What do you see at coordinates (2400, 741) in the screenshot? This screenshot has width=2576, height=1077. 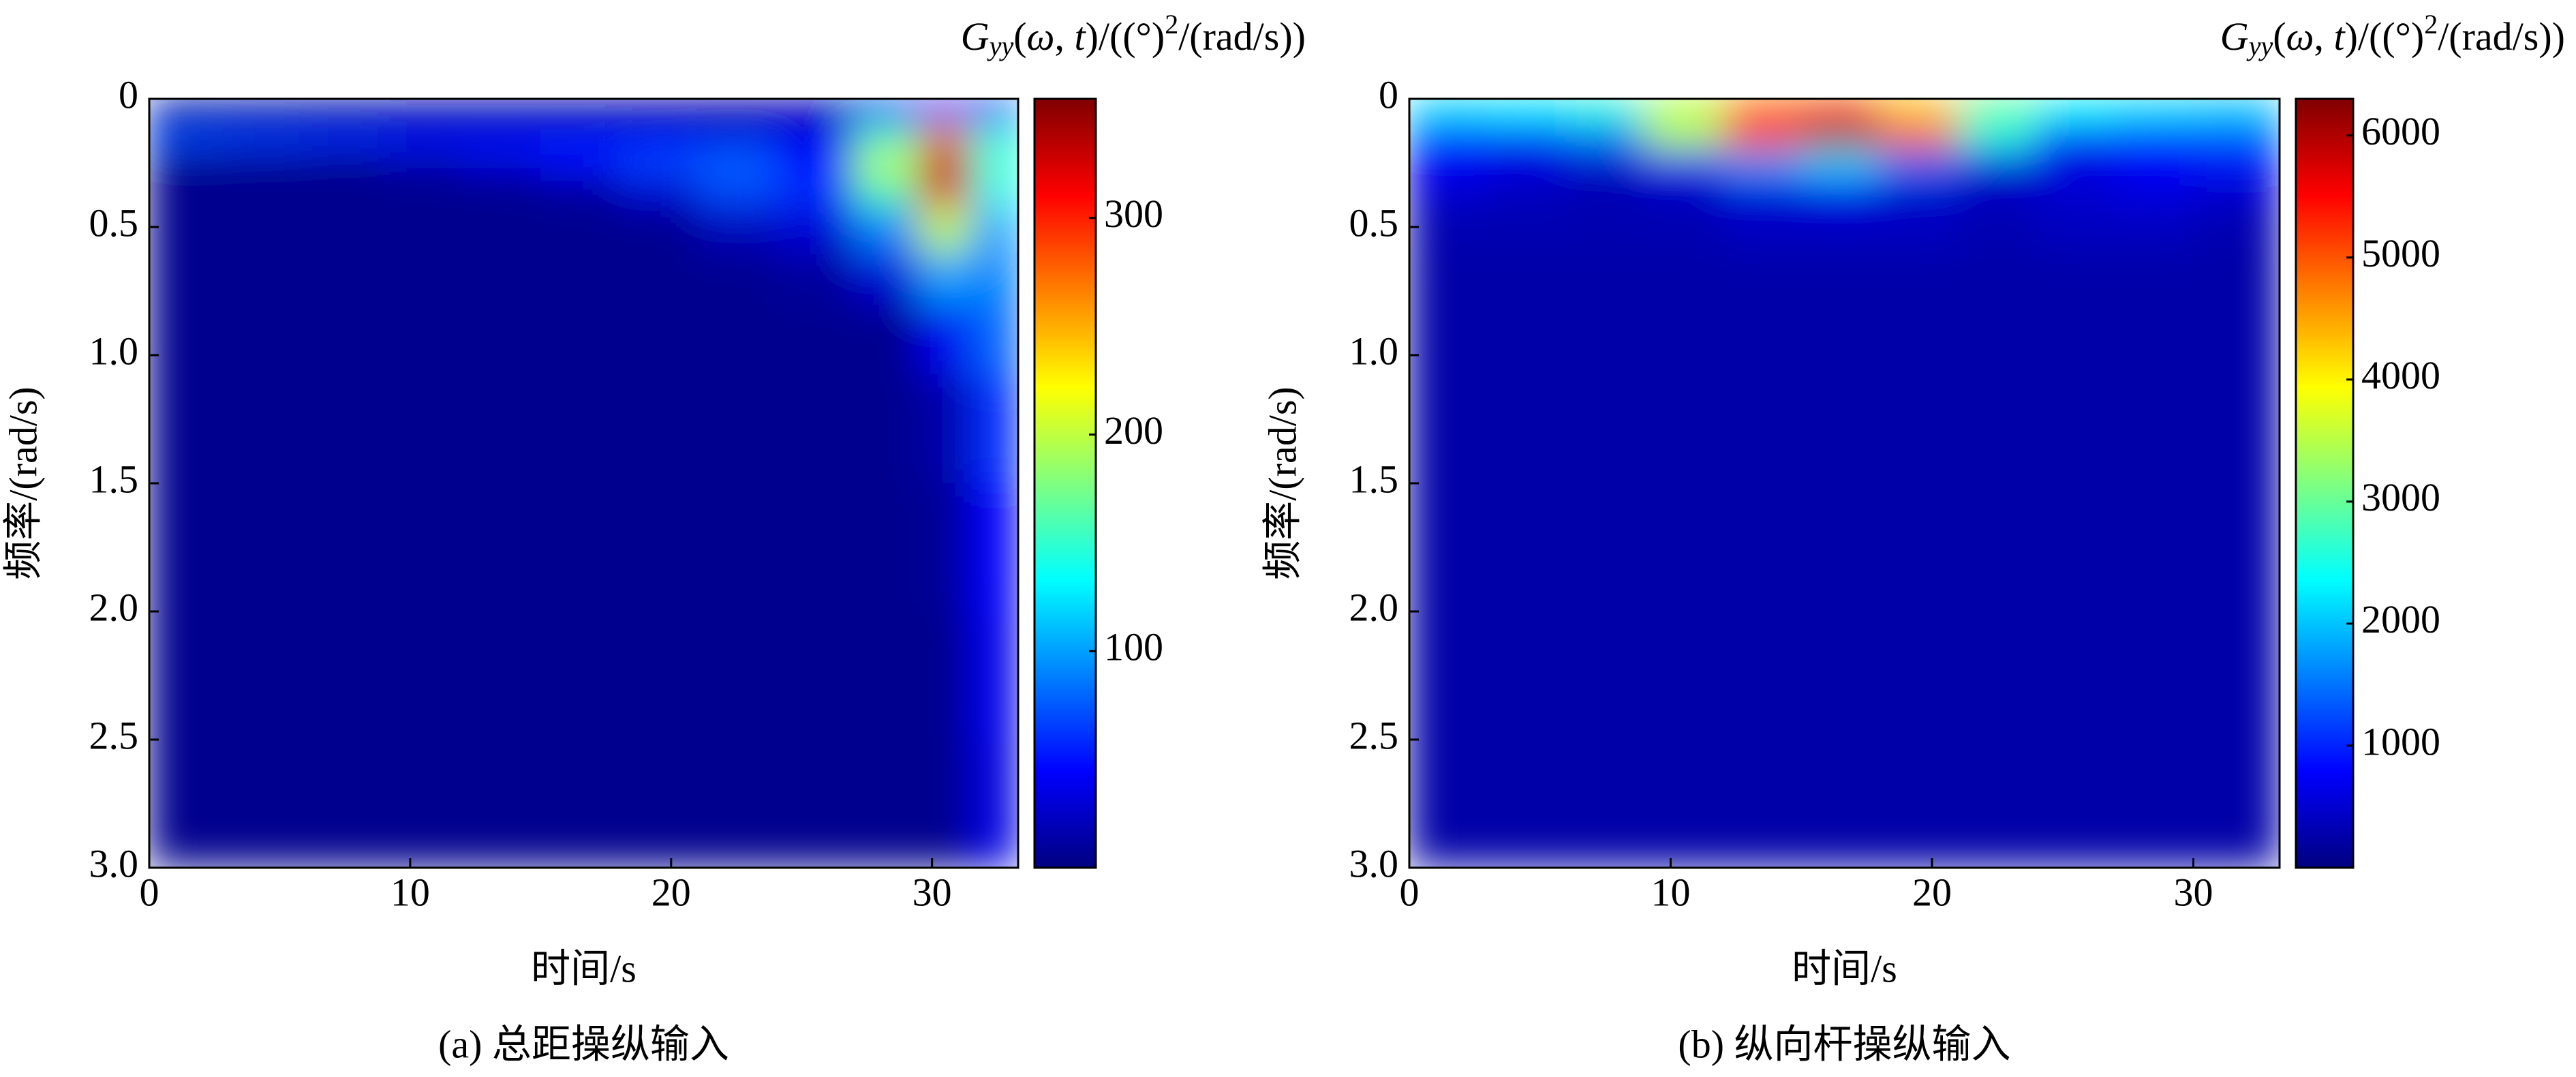 I see `colorbar-tick-label: 1000` at bounding box center [2400, 741].